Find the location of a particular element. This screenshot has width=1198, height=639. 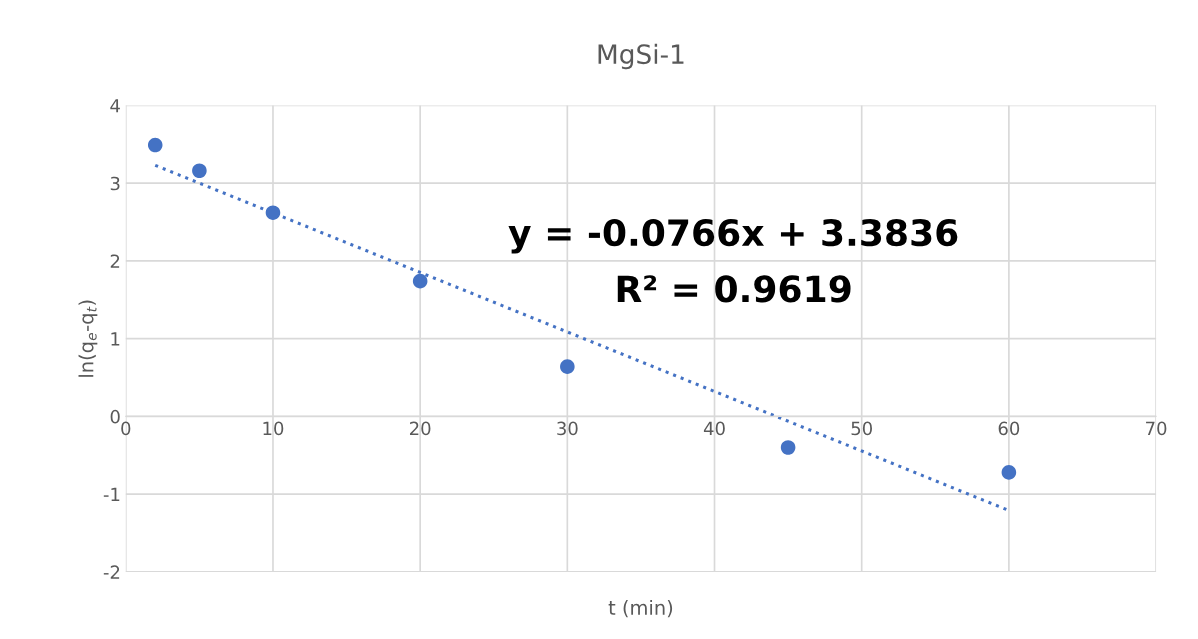

y-tick-label: -2 is located at coordinates (111, 572).